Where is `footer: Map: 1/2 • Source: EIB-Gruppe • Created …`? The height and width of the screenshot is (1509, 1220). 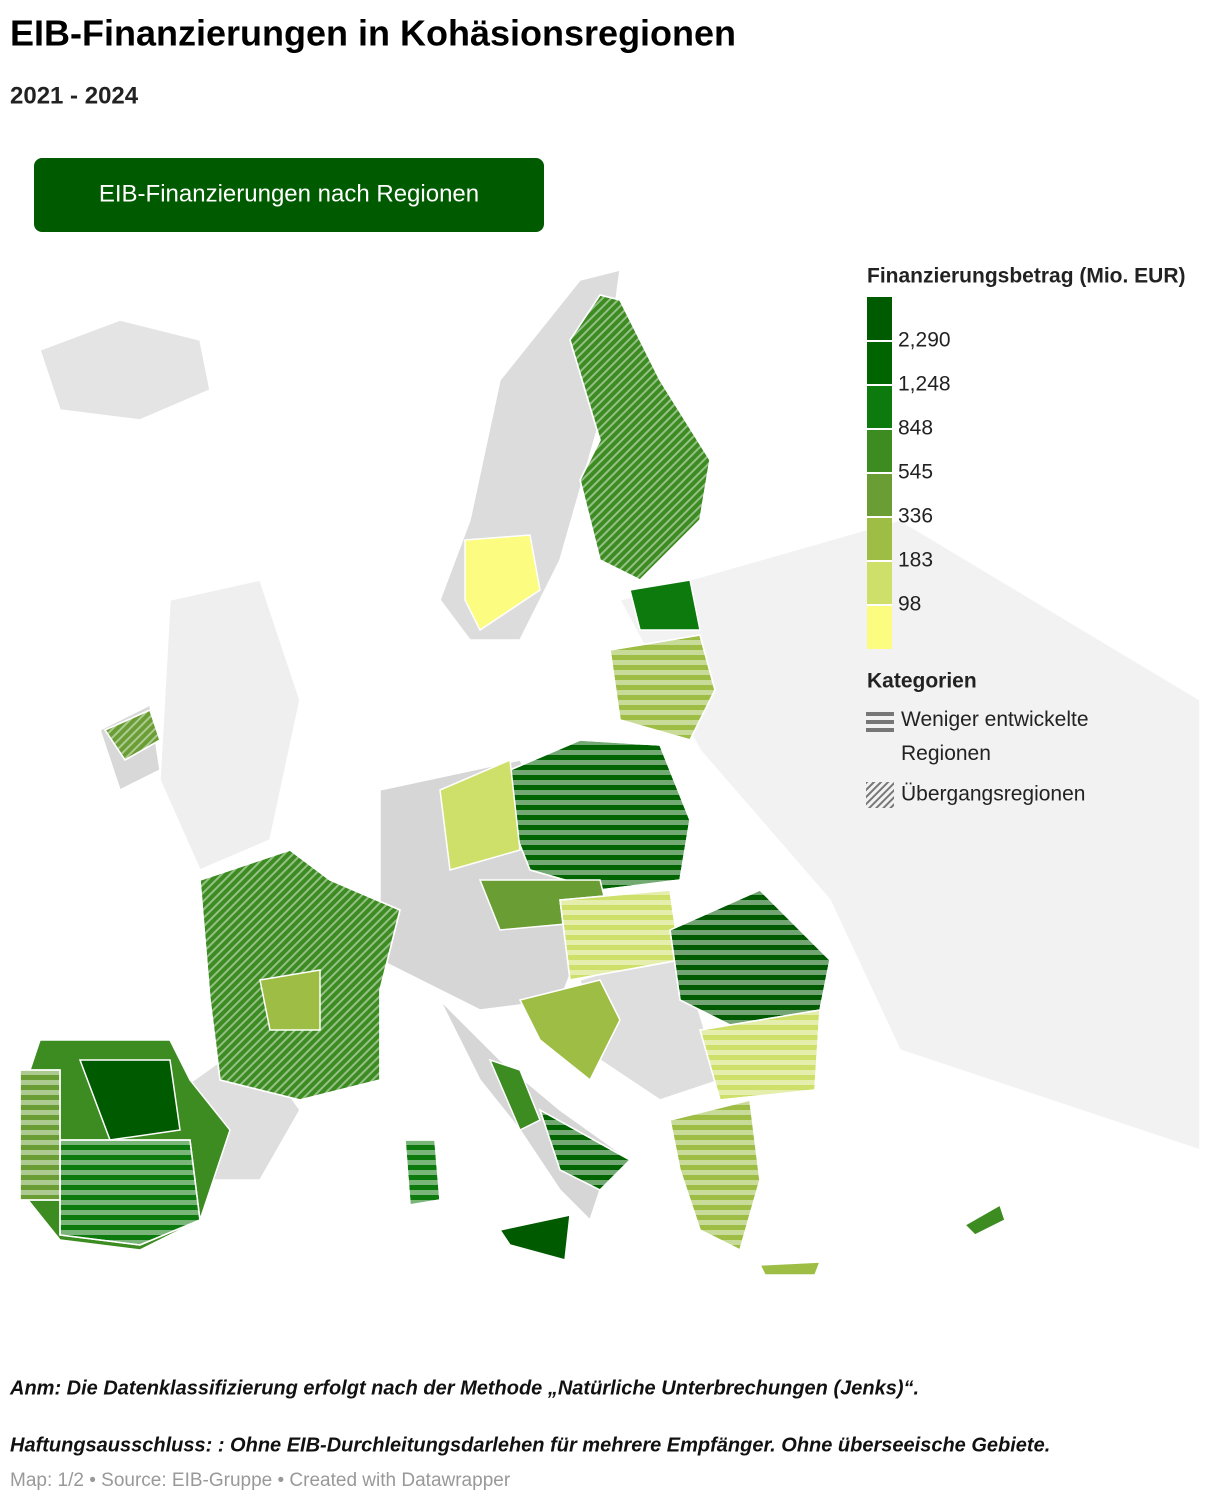 footer: Map: 1/2 • Source: EIB-Gruppe • Created … is located at coordinates (260, 1480).